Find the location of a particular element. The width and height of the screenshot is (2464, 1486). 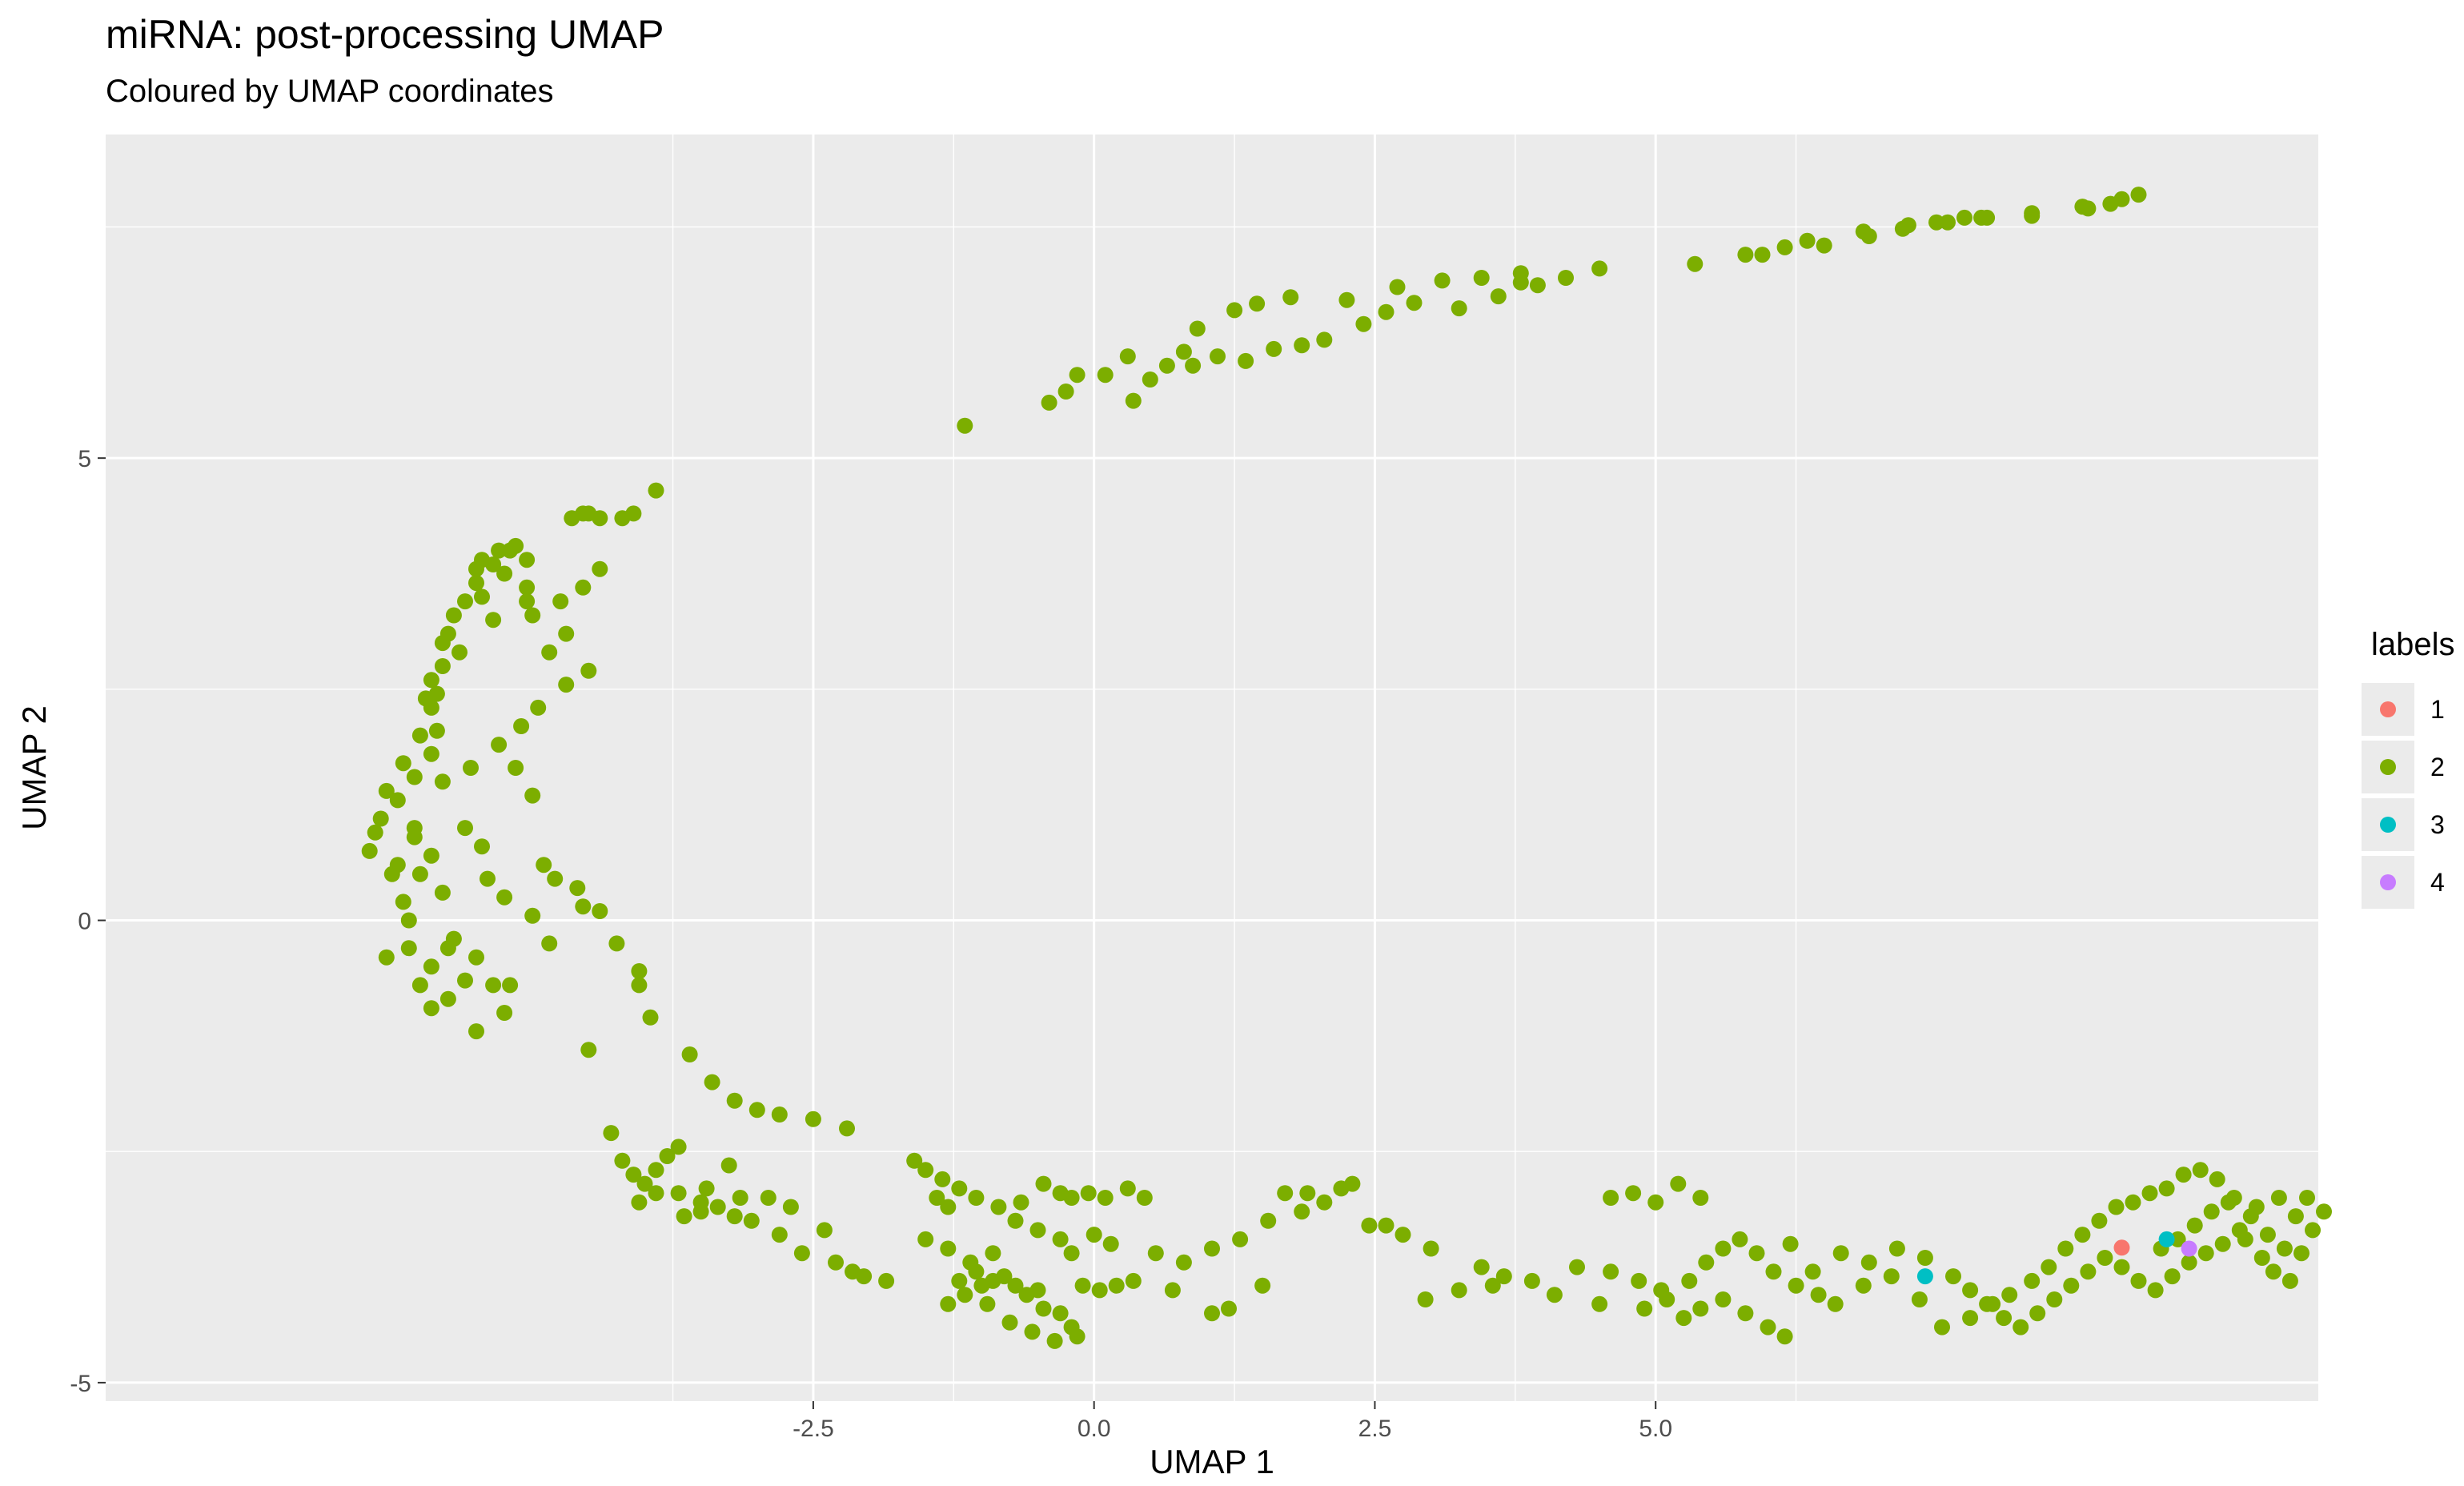

x-axis-ticks: -2.5 0.0 2.5 5.0 is located at coordinates (1232, 1421).